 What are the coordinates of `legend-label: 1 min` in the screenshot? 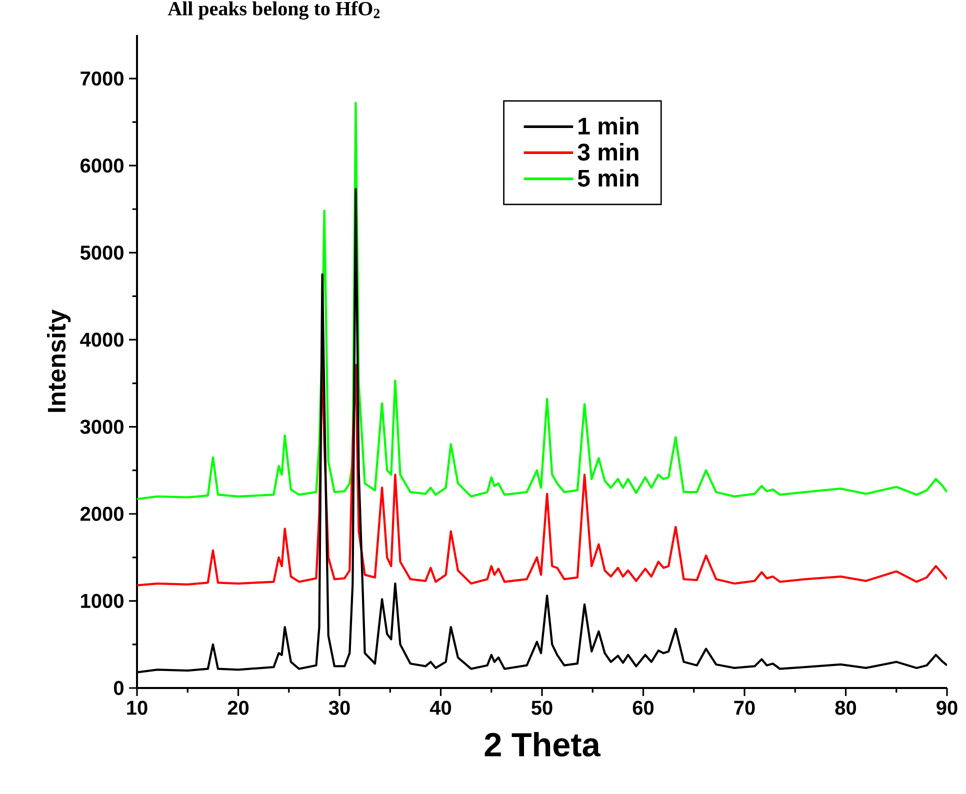 It's located at (608, 125).